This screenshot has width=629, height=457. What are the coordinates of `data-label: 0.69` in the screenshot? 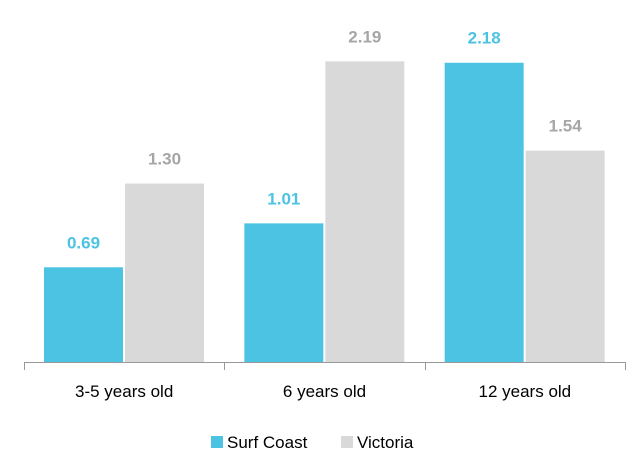 It's located at (83, 242).